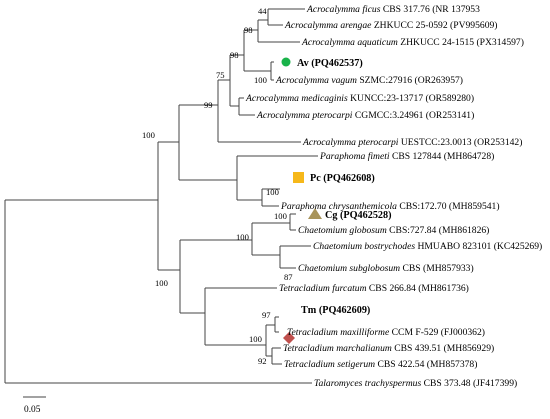 The width and height of the screenshot is (550, 419). Describe the element at coordinates (342, 178) in the screenshot. I see `taxon-label-pc: Pc (PQ462608)` at that location.